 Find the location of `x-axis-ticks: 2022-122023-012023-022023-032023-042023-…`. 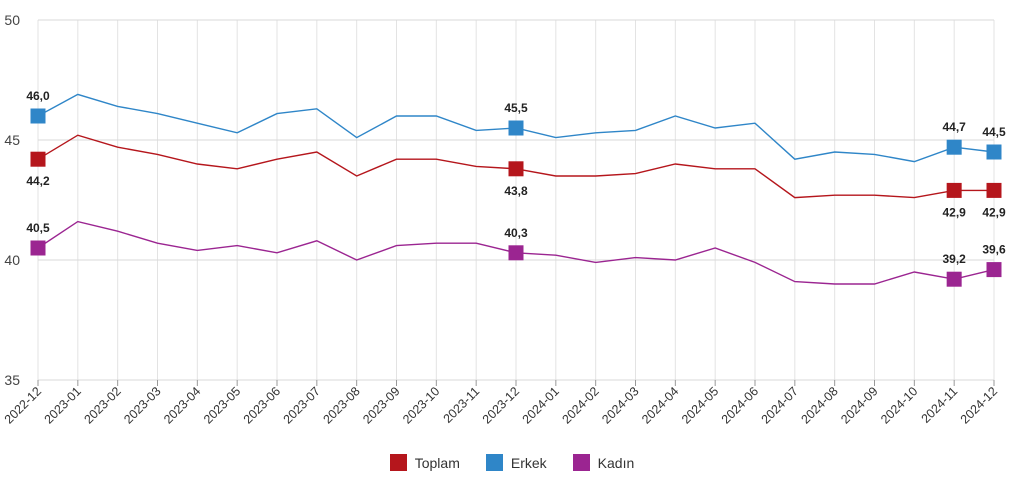

x-axis-ticks: 2022-122023-012023-022023-032023-042023-… is located at coordinates (501, 403).